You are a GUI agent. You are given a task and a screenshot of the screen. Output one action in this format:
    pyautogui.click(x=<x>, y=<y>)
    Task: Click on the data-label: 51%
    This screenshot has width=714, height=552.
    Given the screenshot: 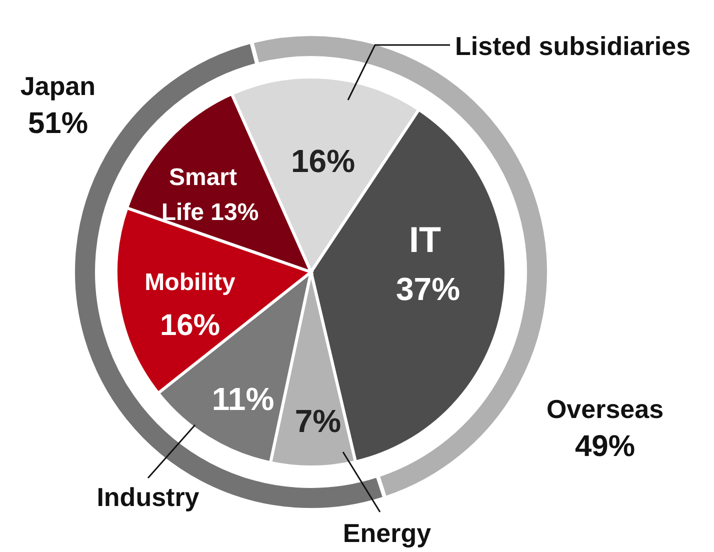 What is the action you would take?
    pyautogui.click(x=58, y=123)
    